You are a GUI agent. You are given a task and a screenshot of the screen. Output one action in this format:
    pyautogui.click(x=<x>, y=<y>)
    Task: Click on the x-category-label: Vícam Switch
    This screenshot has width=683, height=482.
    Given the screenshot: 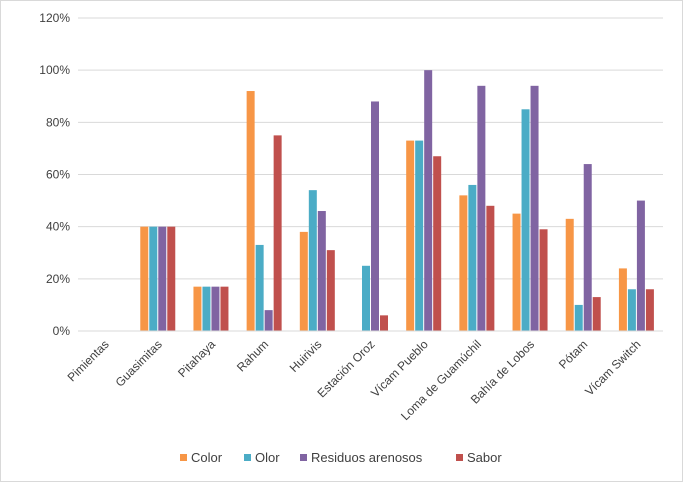 What is the action you would take?
    pyautogui.click(x=612, y=367)
    